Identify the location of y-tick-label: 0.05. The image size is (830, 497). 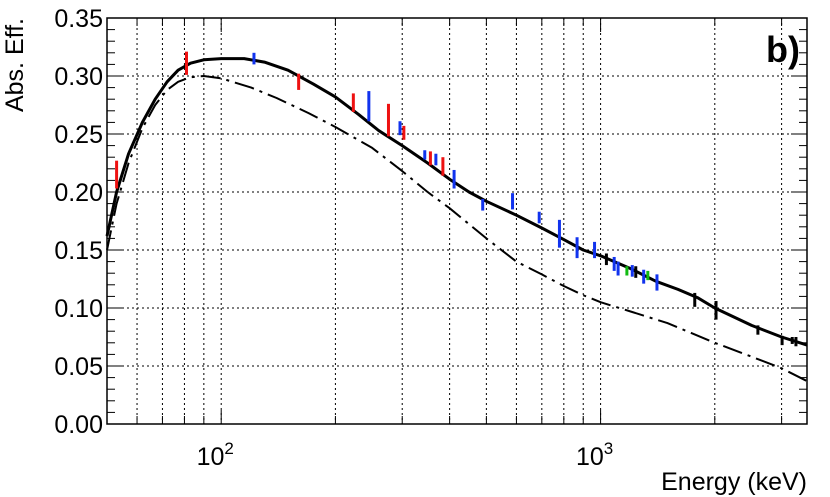
(78, 367).